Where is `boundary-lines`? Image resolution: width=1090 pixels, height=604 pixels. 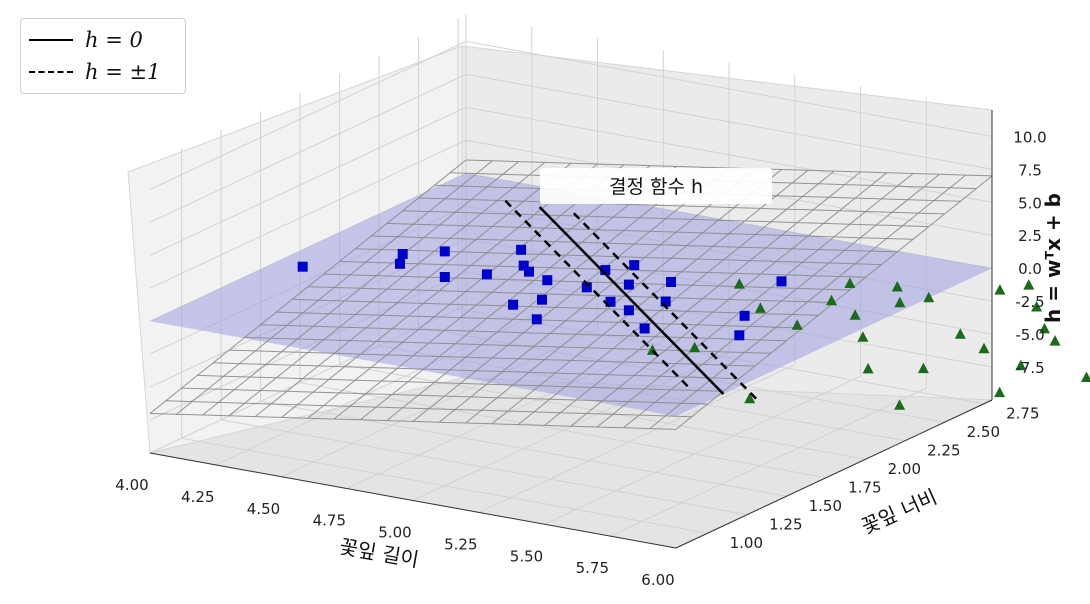
boundary-lines is located at coordinates (631, 300).